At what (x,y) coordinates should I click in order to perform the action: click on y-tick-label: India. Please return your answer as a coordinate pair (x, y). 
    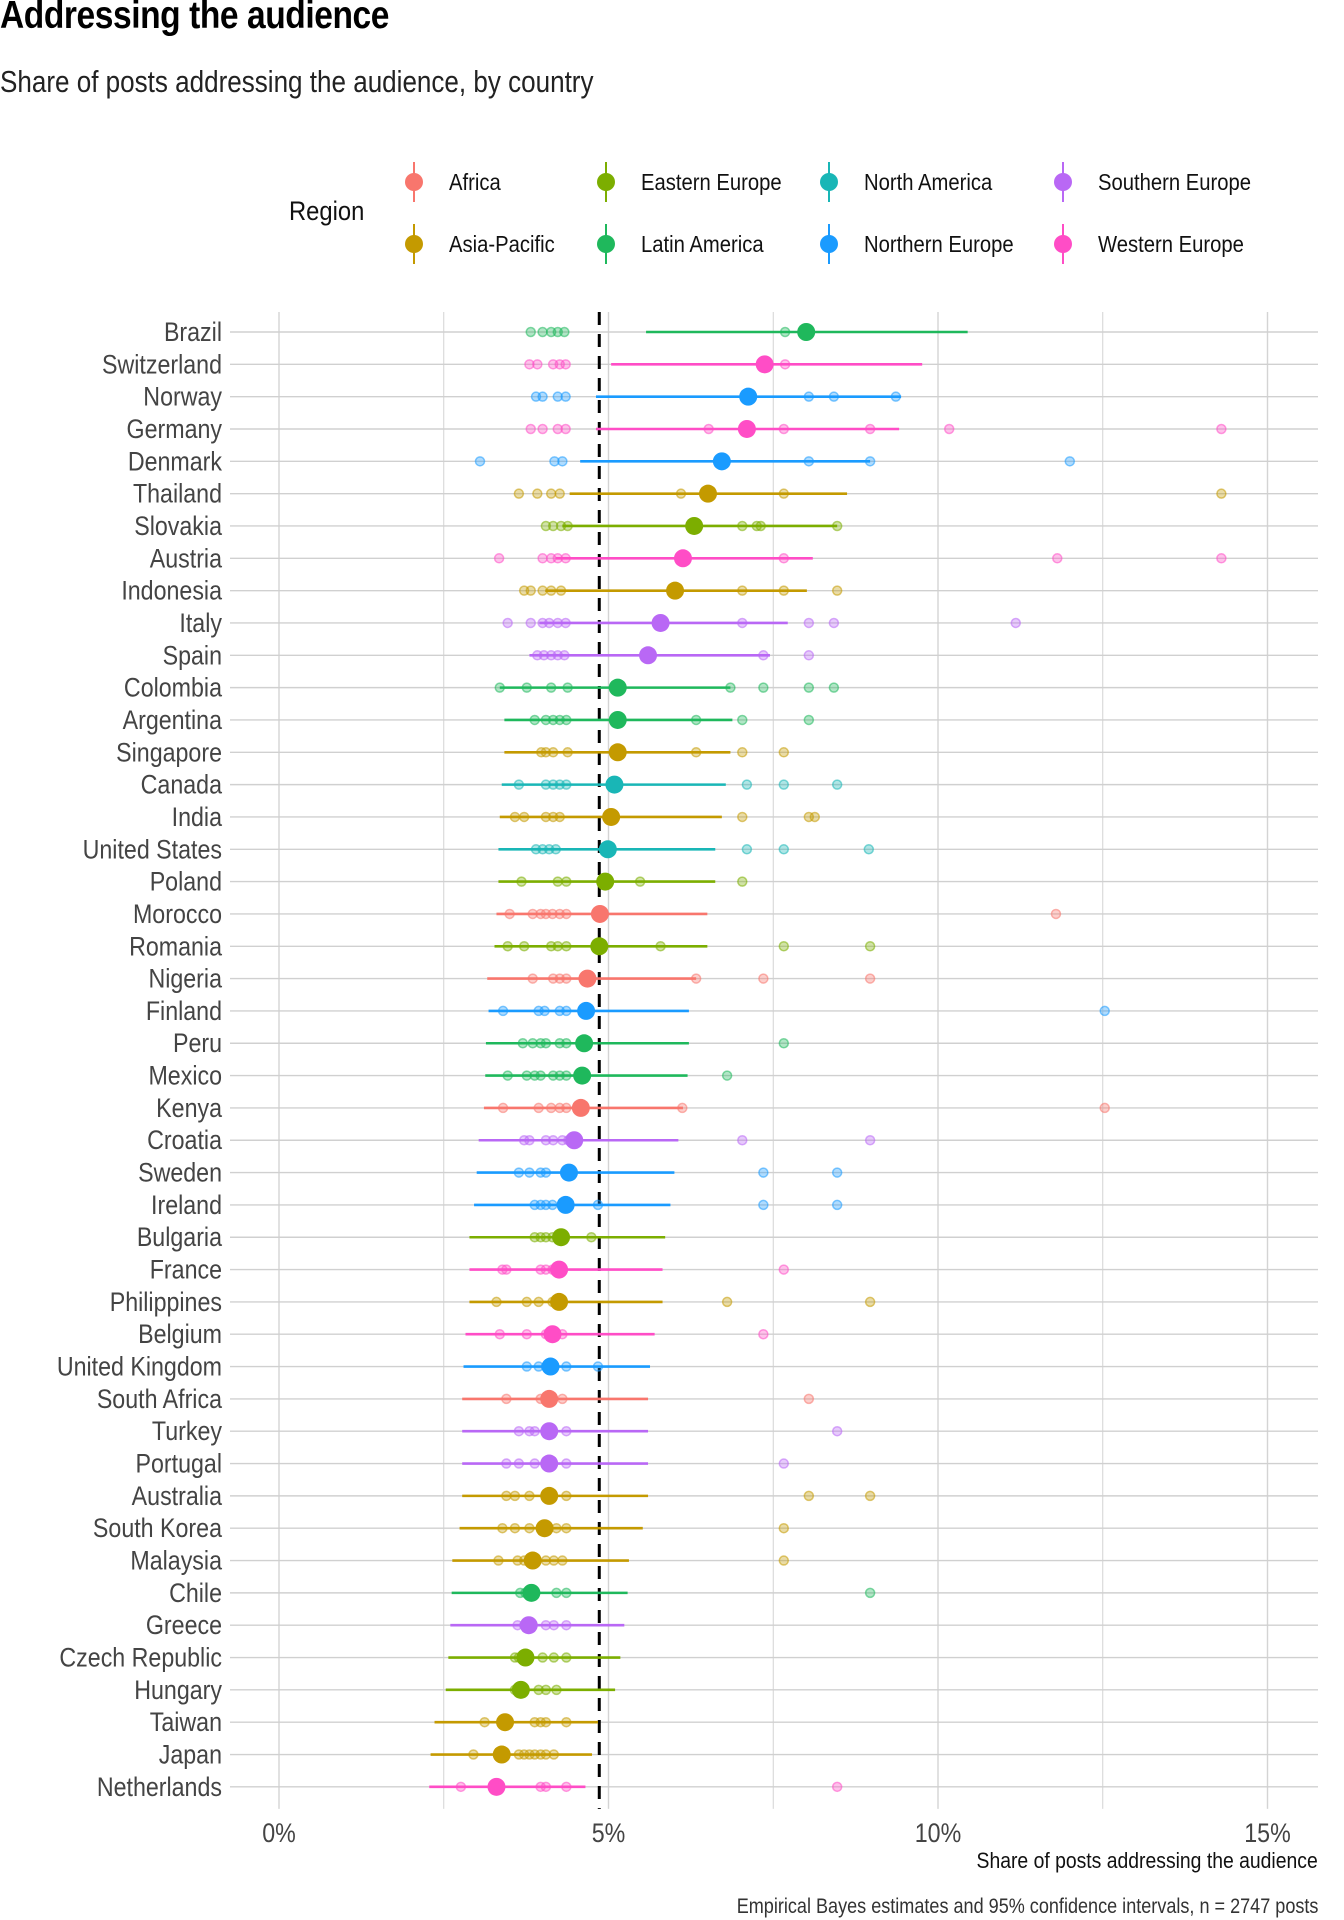
    Looking at the image, I should click on (197, 817).